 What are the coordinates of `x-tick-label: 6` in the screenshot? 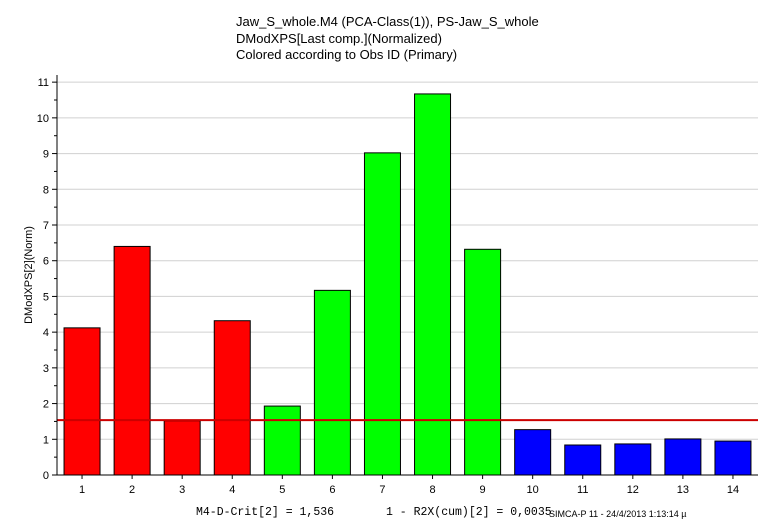 It's located at (332, 490).